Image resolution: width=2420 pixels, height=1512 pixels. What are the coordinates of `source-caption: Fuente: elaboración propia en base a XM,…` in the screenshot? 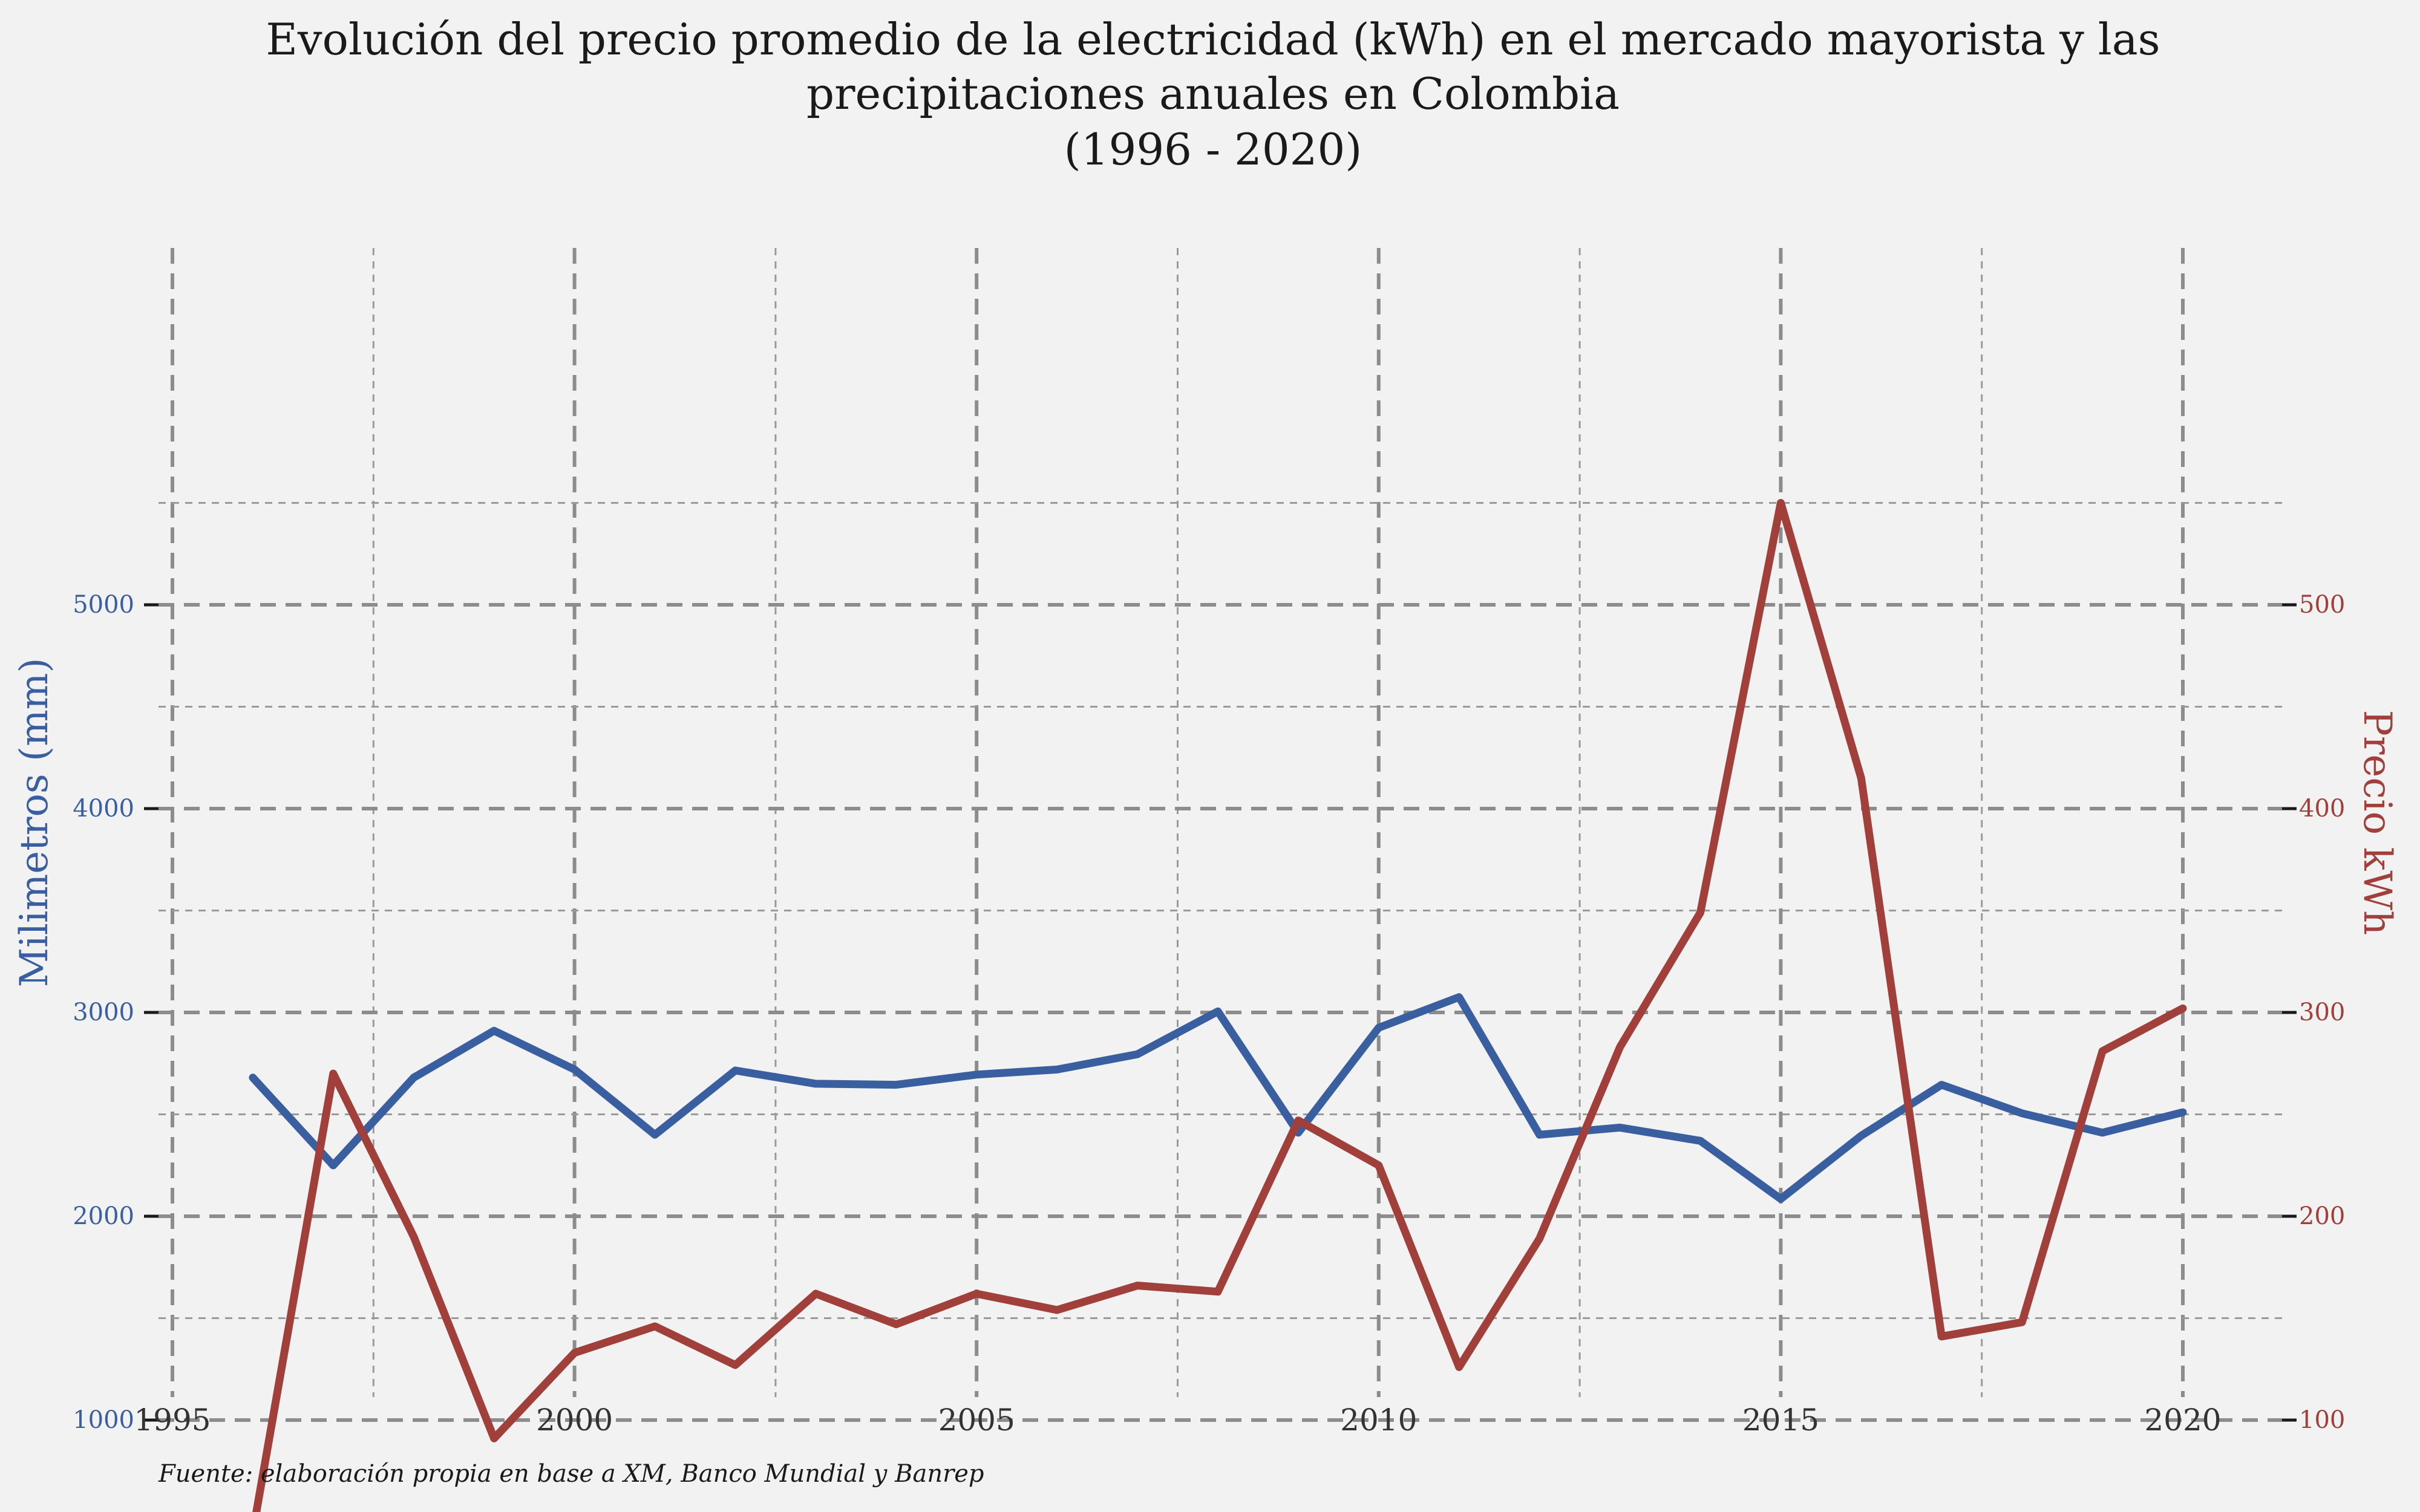 It's located at (571, 1474).